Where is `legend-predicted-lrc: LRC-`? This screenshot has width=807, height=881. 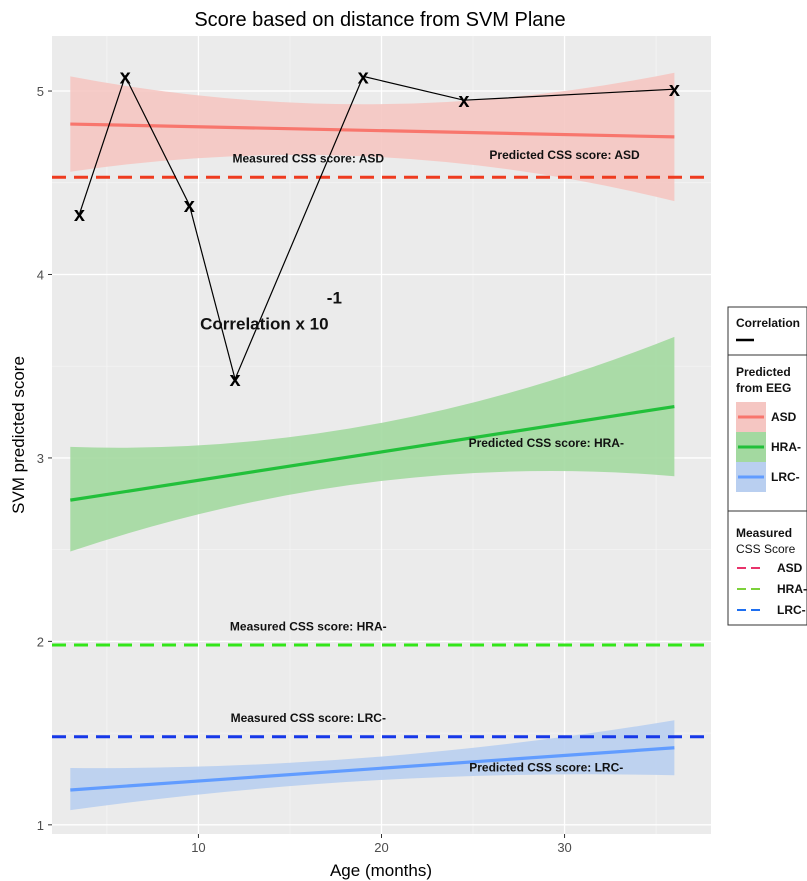
legend-predicted-lrc: LRC- is located at coordinates (785, 477).